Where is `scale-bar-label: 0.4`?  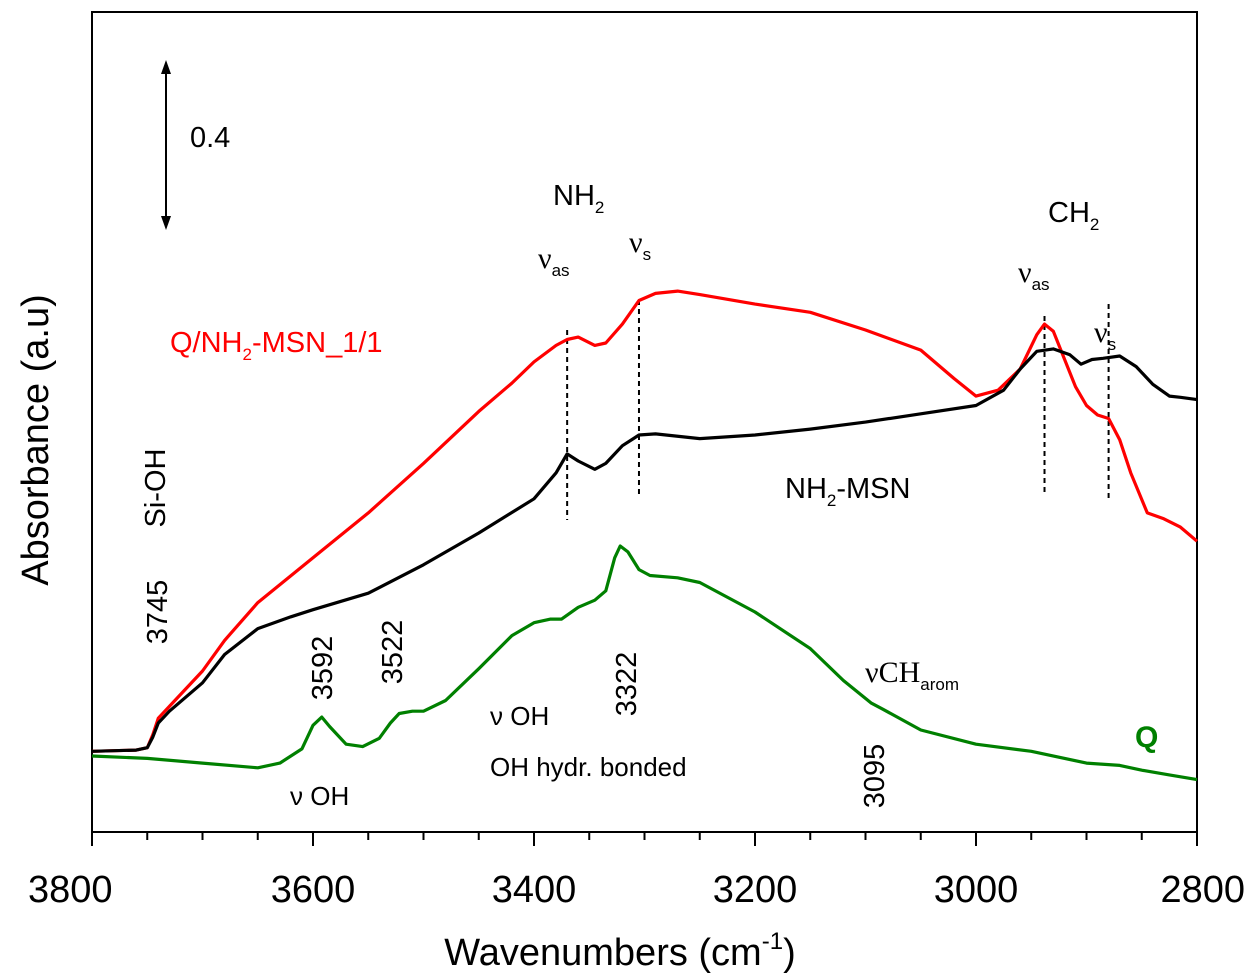 scale-bar-label: 0.4 is located at coordinates (210, 138).